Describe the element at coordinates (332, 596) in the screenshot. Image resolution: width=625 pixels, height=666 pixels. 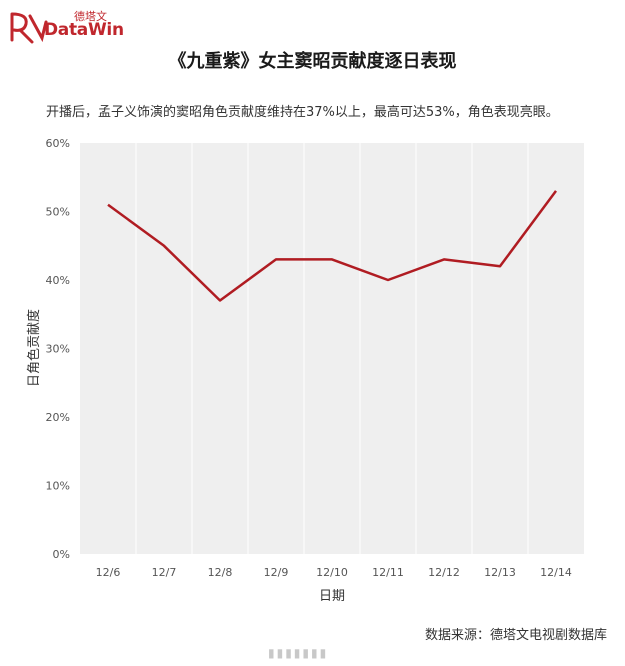
I see `x-axis-label: 日期` at that location.